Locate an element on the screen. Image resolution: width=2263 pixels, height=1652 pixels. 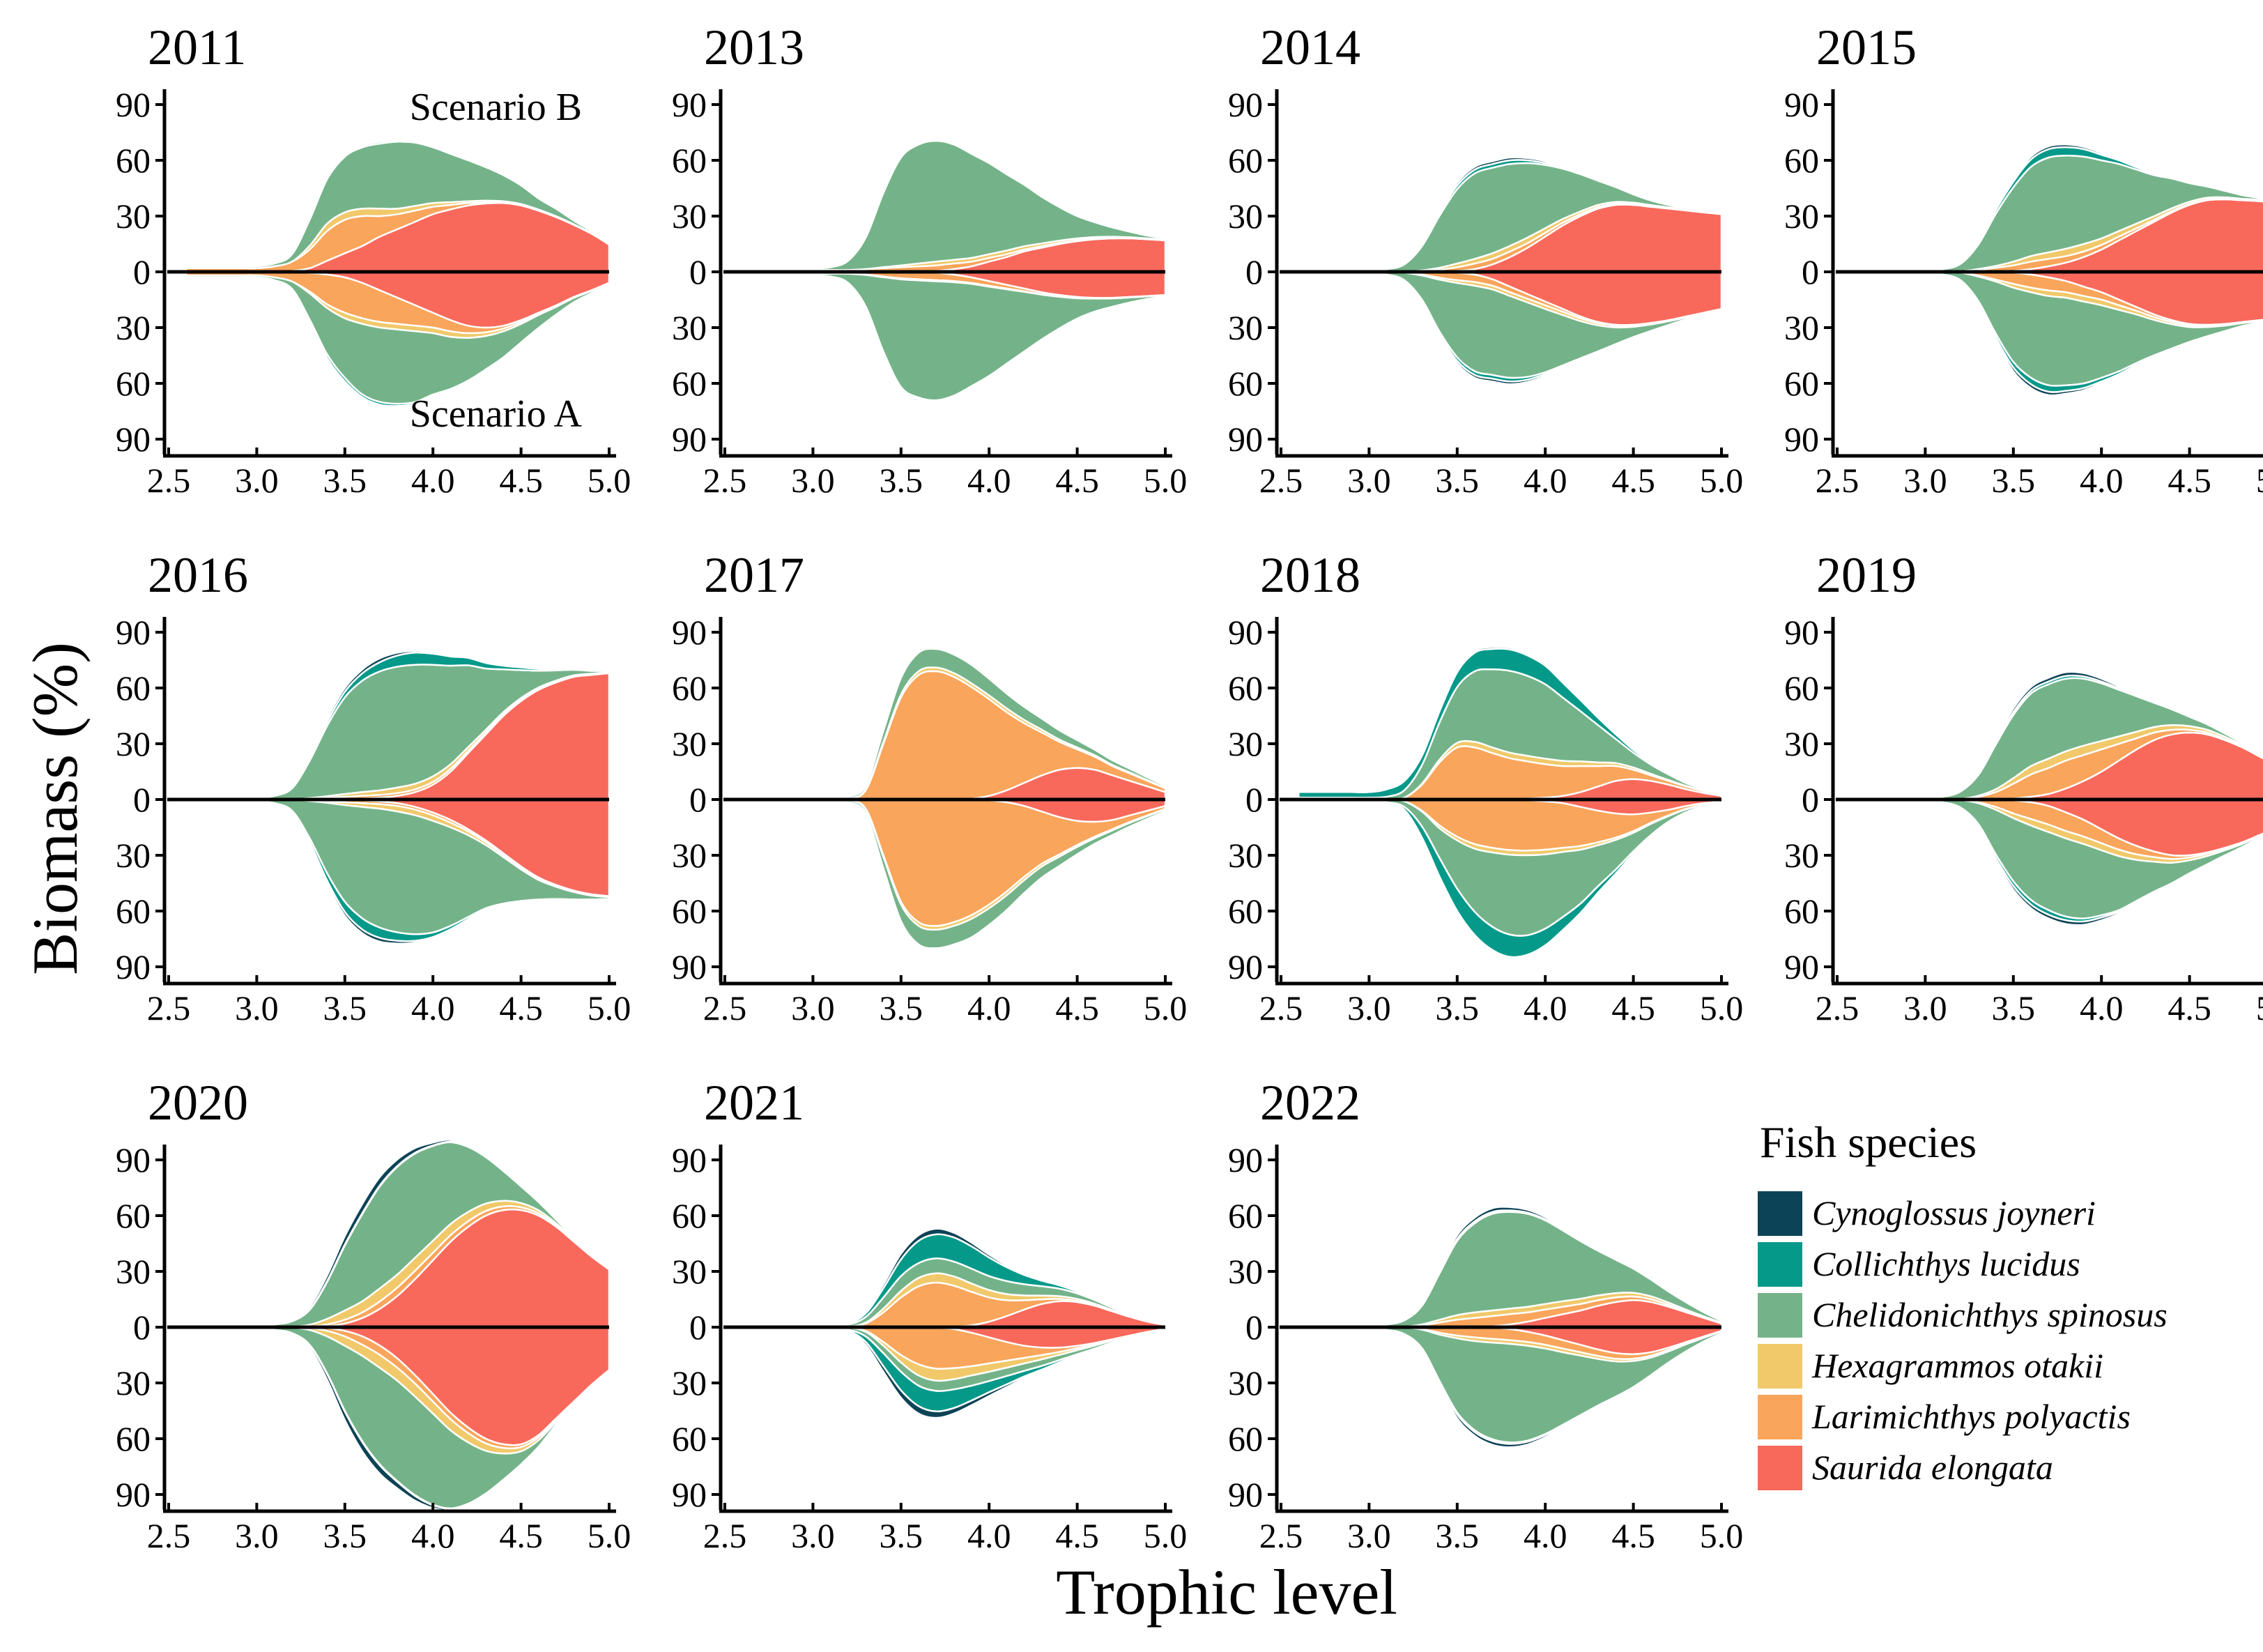
legend-label: Larimichthys polyactis is located at coordinates (1971, 1416).